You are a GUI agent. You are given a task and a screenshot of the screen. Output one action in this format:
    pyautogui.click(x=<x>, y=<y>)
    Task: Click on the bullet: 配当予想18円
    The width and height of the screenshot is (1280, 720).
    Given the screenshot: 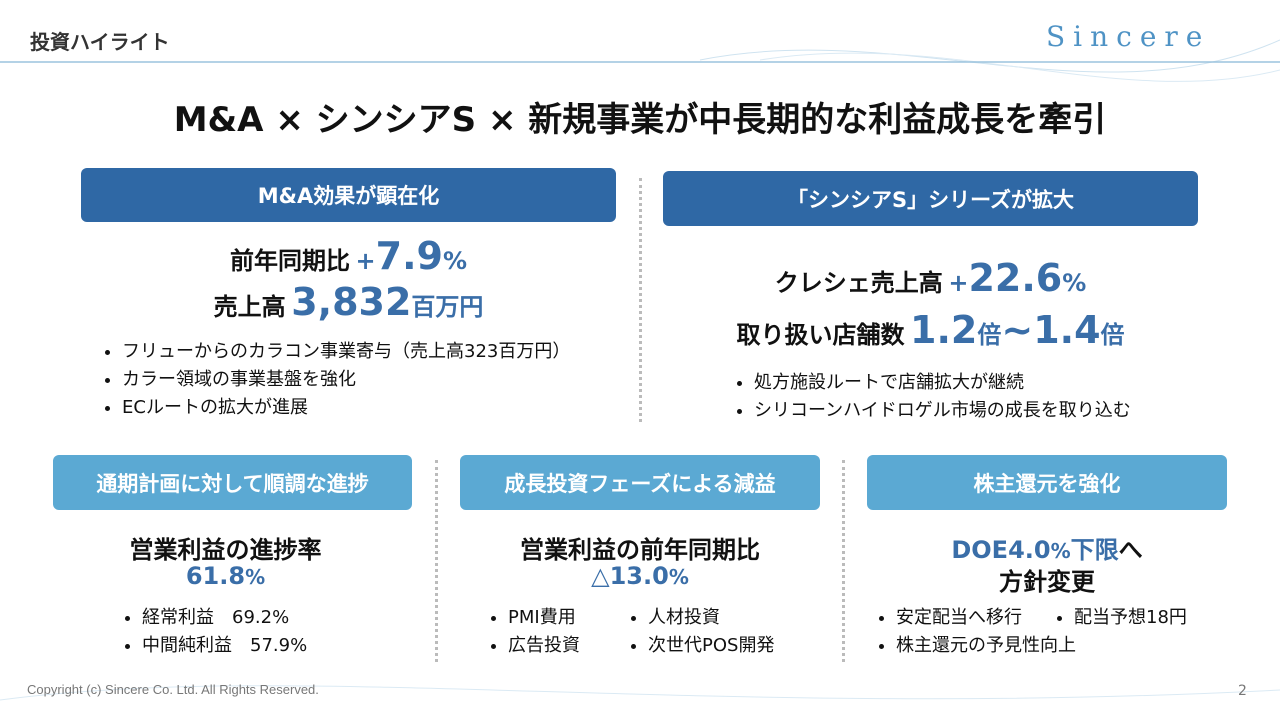 What is the action you would take?
    pyautogui.click(x=1164, y=618)
    